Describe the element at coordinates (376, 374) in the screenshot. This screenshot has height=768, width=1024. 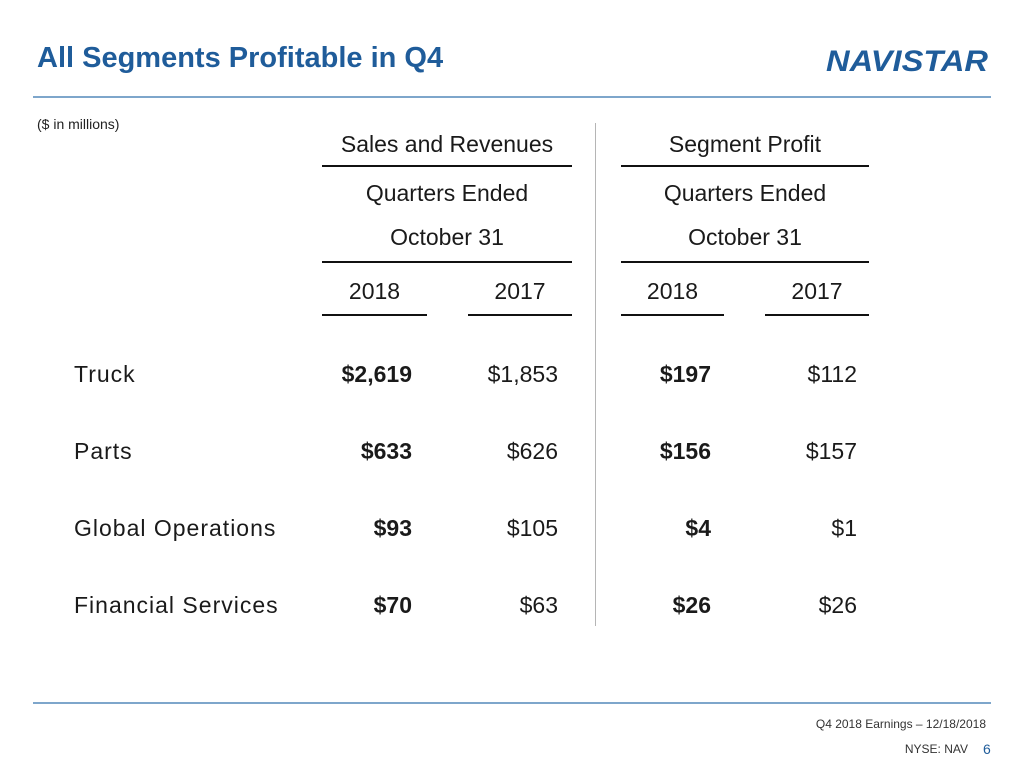
I see `truck-sales-2018: $2,619` at that location.